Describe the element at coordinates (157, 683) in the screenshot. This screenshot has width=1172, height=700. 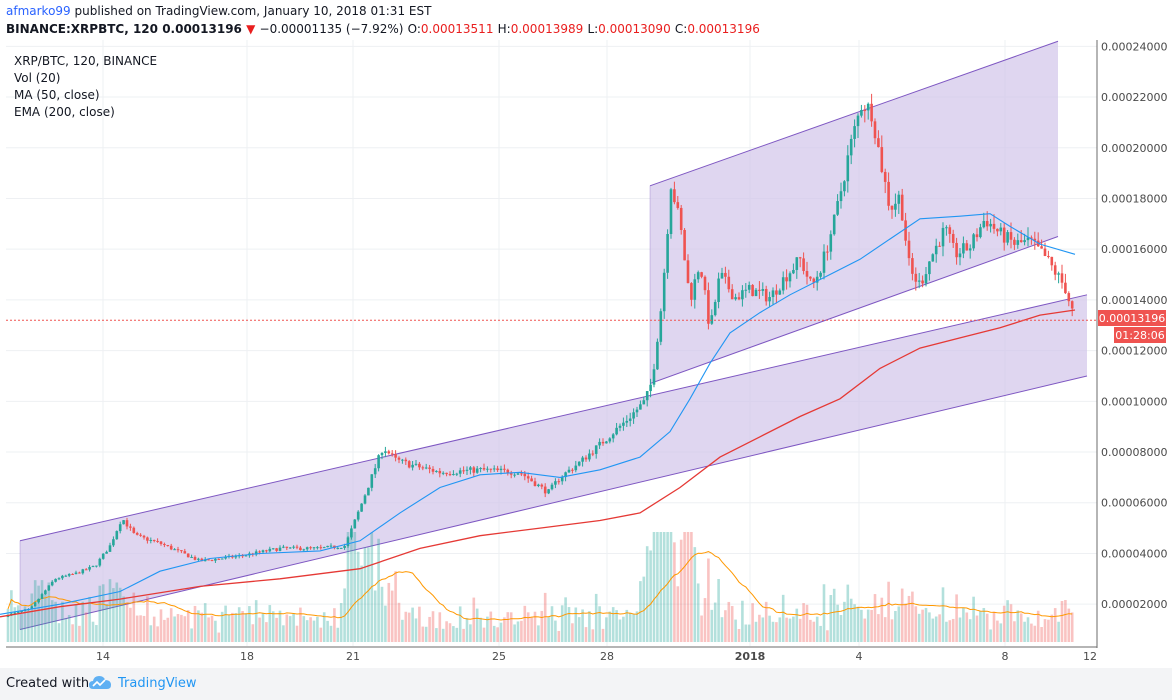
I see `tradingview-link: TradingView` at that location.